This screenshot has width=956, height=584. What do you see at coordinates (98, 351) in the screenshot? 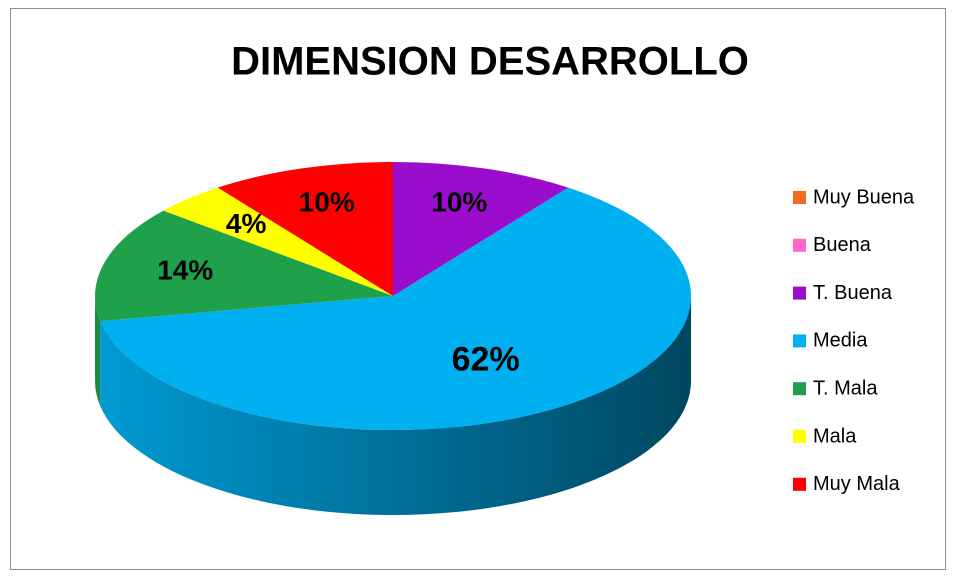
I see `side-shade` at bounding box center [98, 351].